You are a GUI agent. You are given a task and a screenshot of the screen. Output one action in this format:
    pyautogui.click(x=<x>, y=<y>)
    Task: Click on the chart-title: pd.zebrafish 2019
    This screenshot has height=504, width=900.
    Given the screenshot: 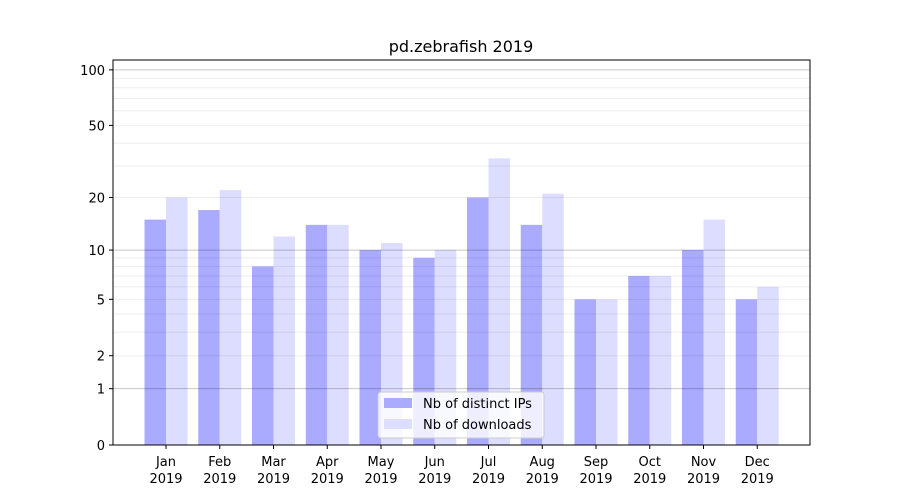 What is the action you would take?
    pyautogui.click(x=461, y=46)
    